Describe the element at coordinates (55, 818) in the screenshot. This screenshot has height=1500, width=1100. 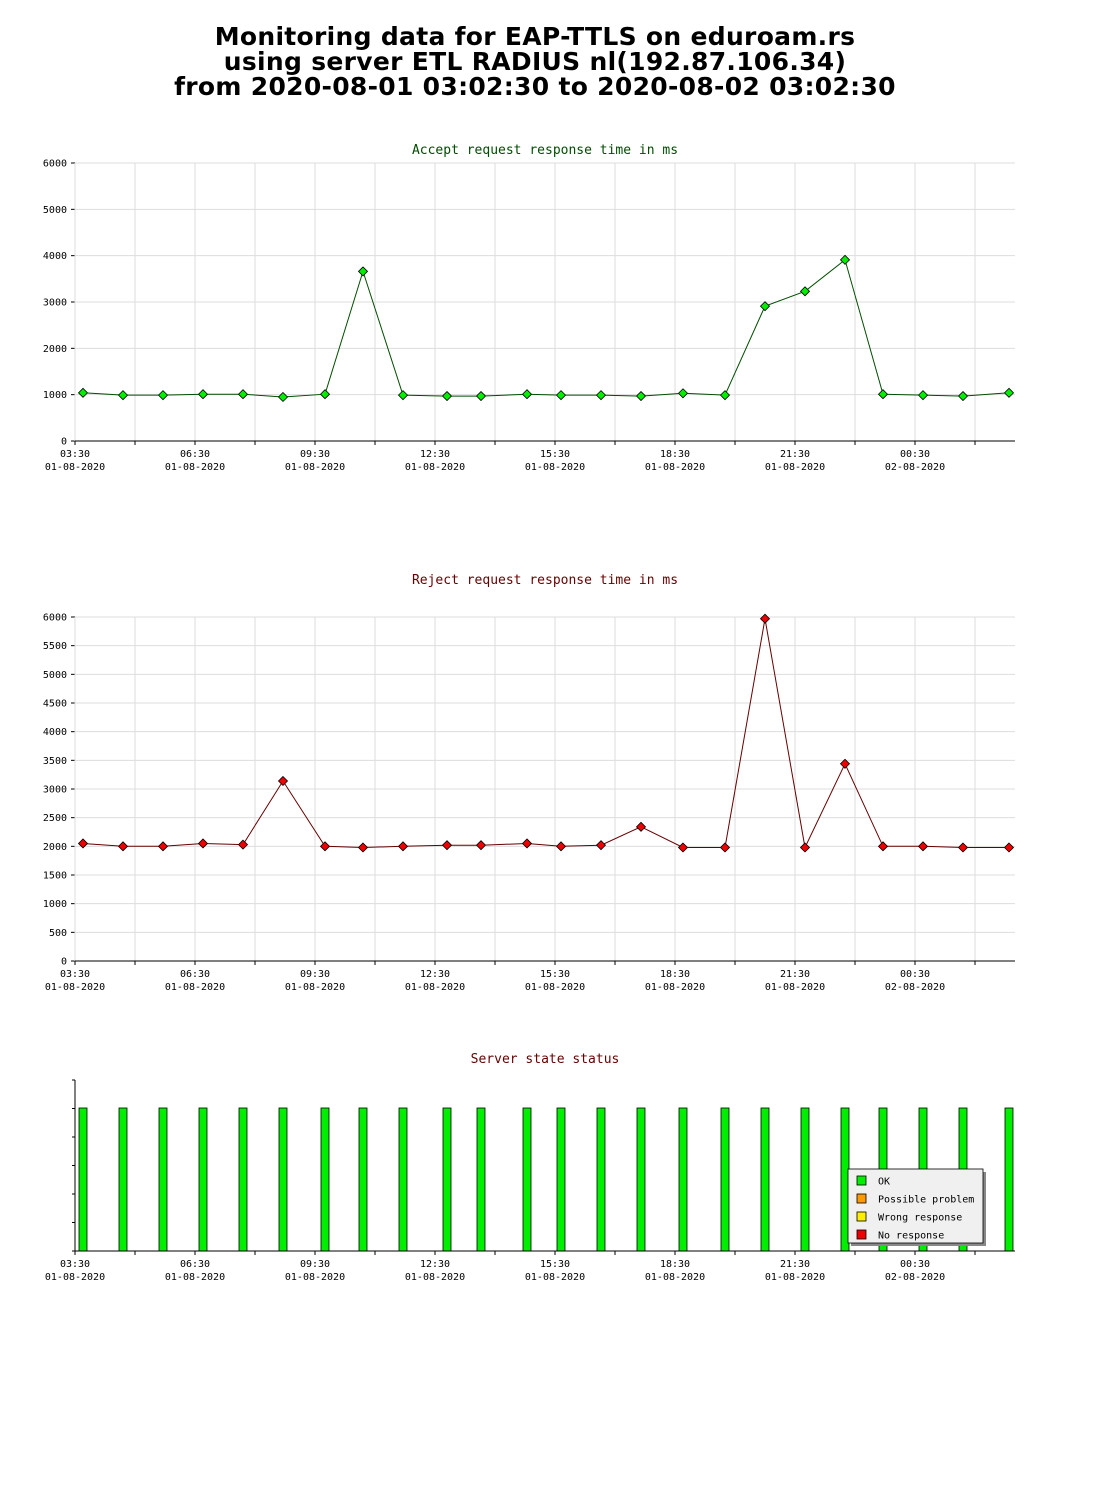
I see `y-tick-label: 2500` at that location.